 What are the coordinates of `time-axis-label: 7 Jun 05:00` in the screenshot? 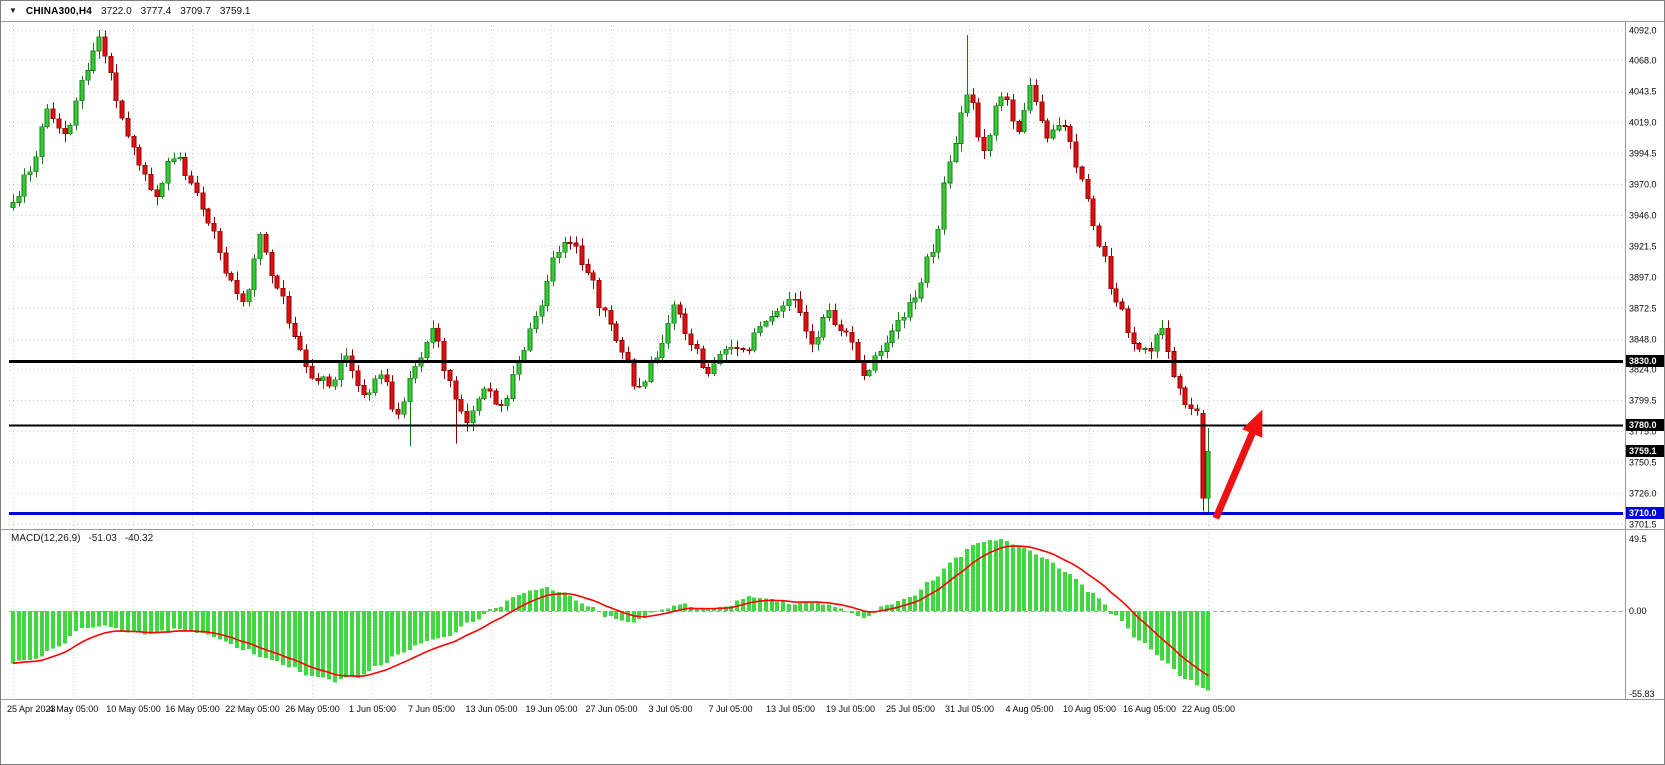 It's located at (431, 709).